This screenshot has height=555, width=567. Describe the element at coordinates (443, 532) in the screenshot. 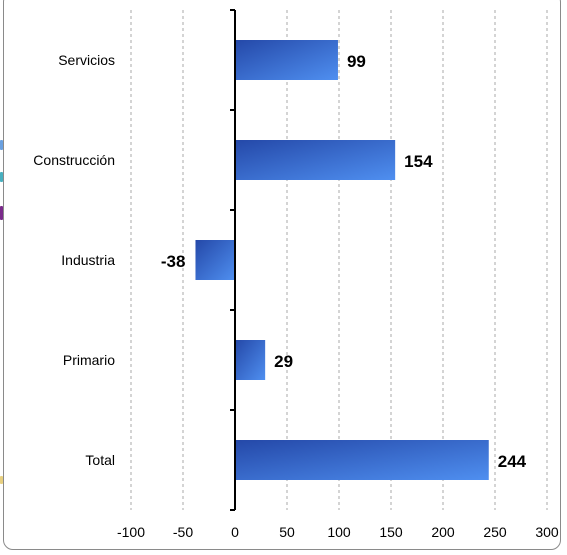

I see `x-tick-label: 200` at that location.